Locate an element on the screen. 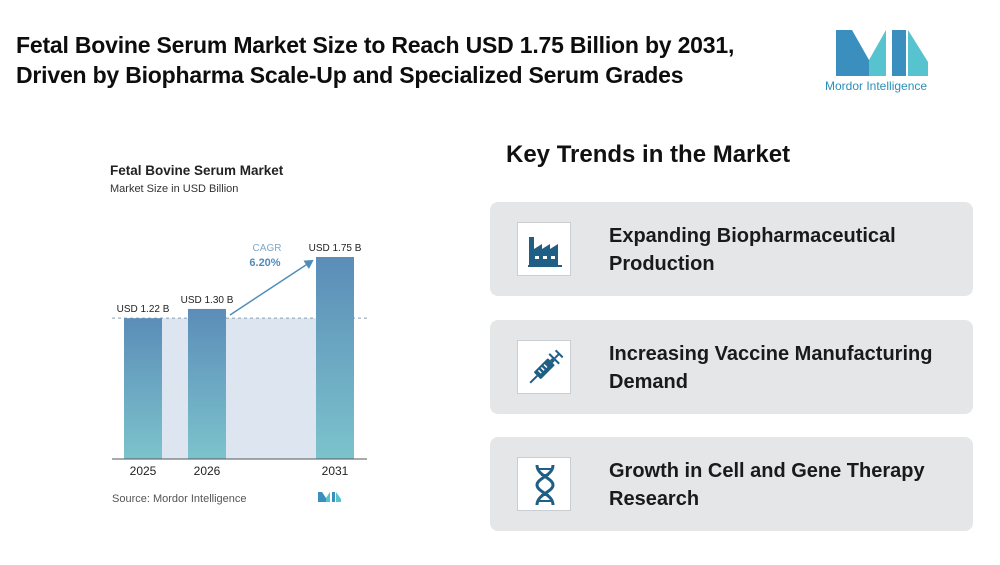 The height and width of the screenshot is (565, 1000). dna-icon is located at coordinates (544, 484).